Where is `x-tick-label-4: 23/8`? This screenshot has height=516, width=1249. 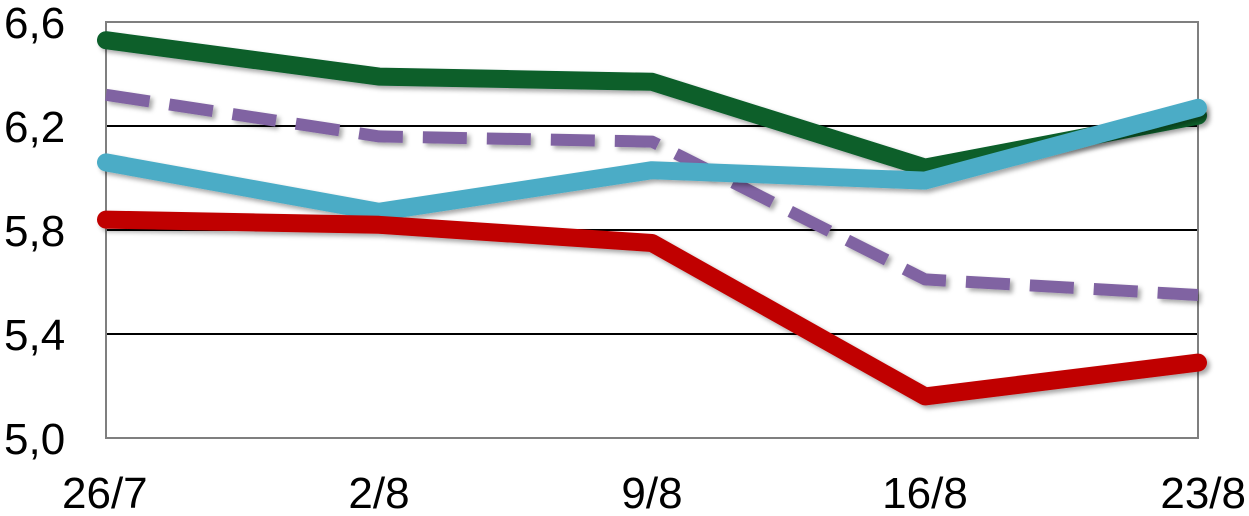 x-tick-label-4: 23/8 is located at coordinates (1203, 492).